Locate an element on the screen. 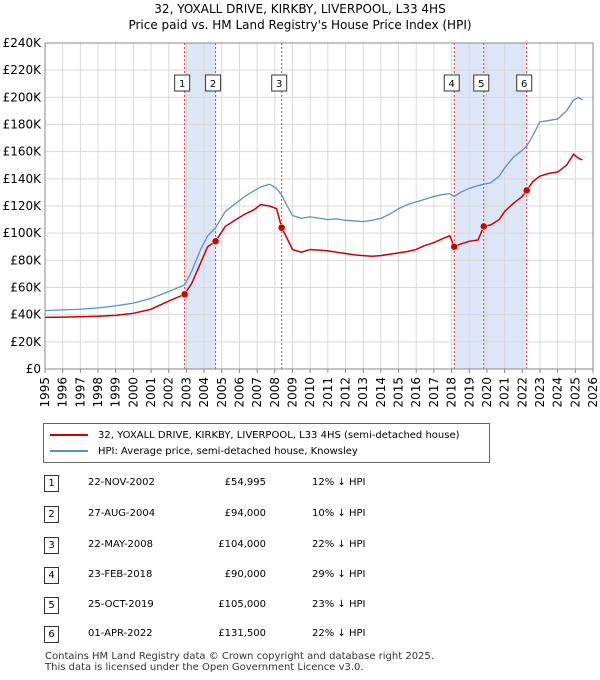 The width and height of the screenshot is (600, 680). table-row: 5 25-OCT-2019 £105,000 23% ↓ HPI is located at coordinates (300, 605).